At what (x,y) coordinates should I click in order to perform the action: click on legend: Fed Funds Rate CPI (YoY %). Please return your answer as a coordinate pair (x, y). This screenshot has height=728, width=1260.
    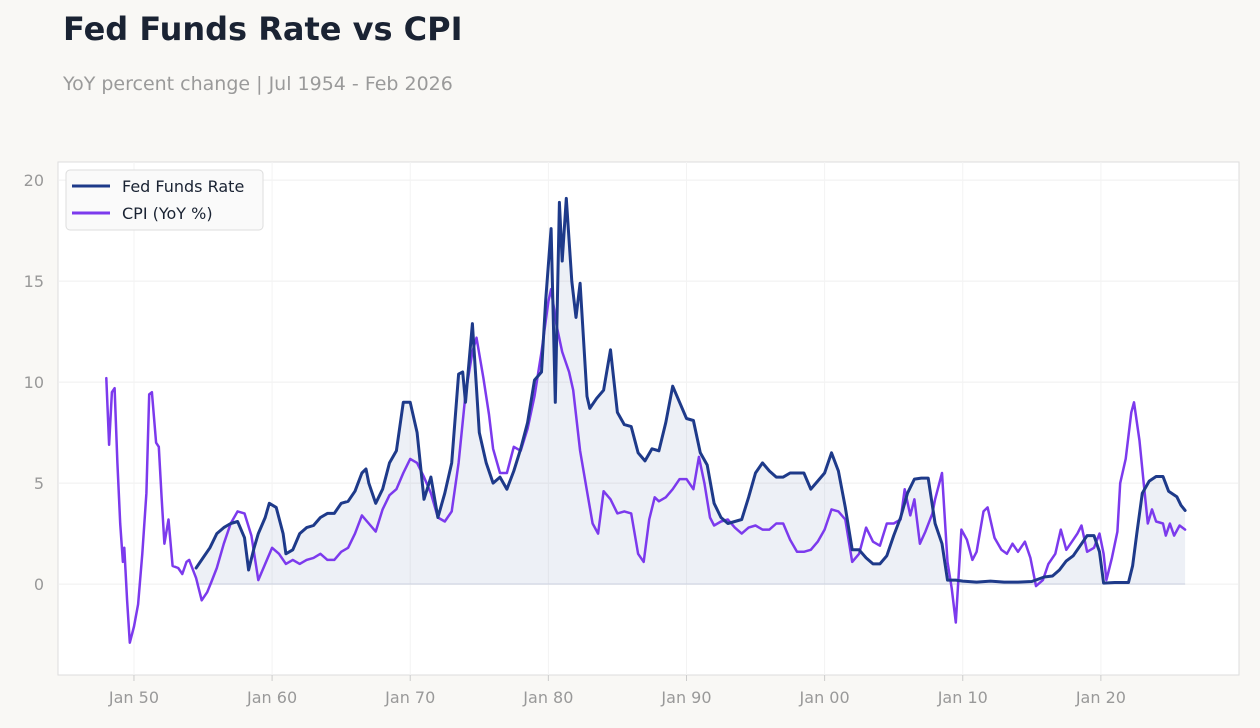
    Looking at the image, I should click on (164, 200).